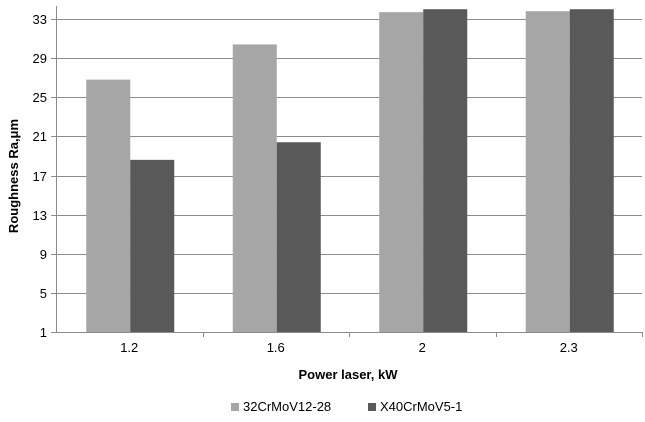  Describe the element at coordinates (152, 245) in the screenshot. I see `bar-x40crmov5-1-1.2` at that location.